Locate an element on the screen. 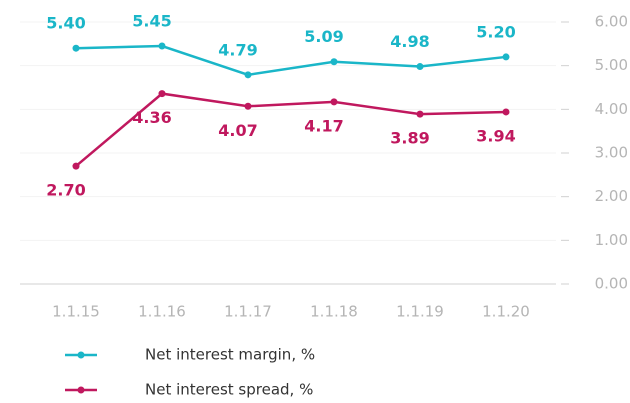 This screenshot has width=630, height=403. x-tick-label: 1.1.20 is located at coordinates (506, 312).